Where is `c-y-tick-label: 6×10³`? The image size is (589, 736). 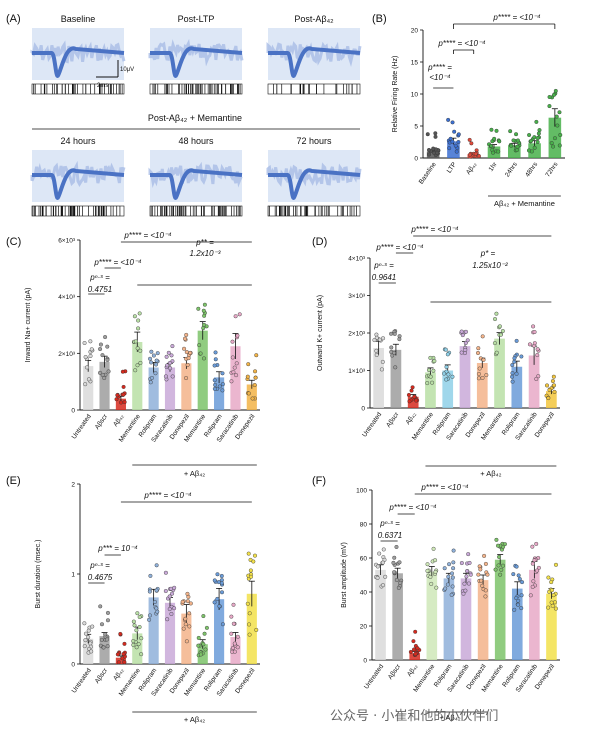
c-y-tick-label: 6×10³ is located at coordinates (67, 241).